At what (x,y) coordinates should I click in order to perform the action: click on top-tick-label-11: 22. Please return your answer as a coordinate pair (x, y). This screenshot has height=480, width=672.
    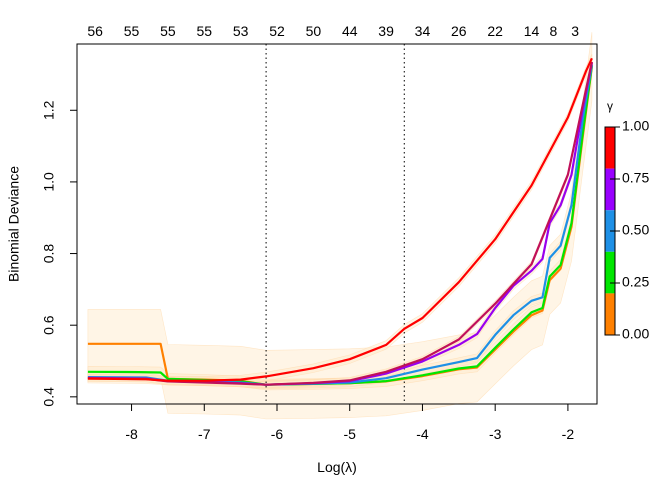
    Looking at the image, I should click on (495, 31).